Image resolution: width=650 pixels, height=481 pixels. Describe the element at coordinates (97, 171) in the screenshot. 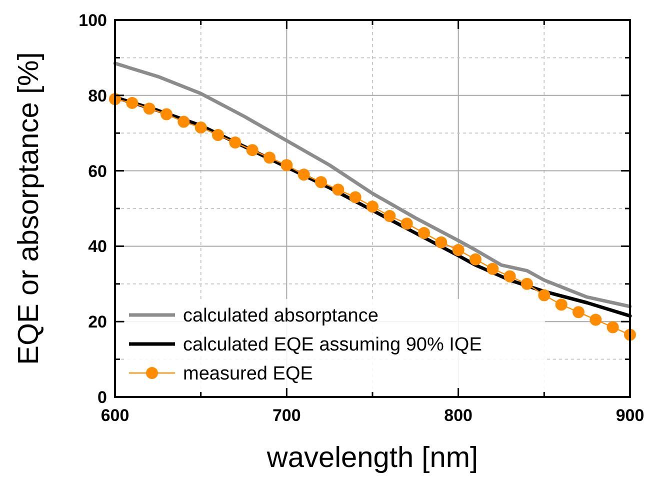

I see `y-tick-label: 60` at that location.